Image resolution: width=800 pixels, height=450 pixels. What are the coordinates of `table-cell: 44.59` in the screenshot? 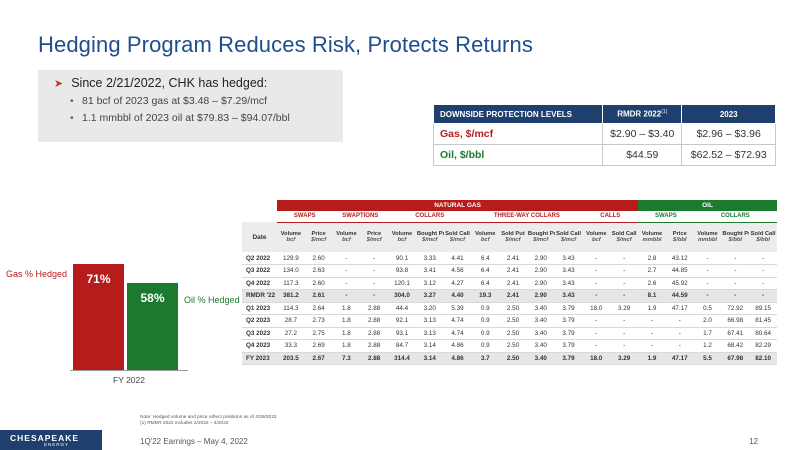 It's located at (679, 296).